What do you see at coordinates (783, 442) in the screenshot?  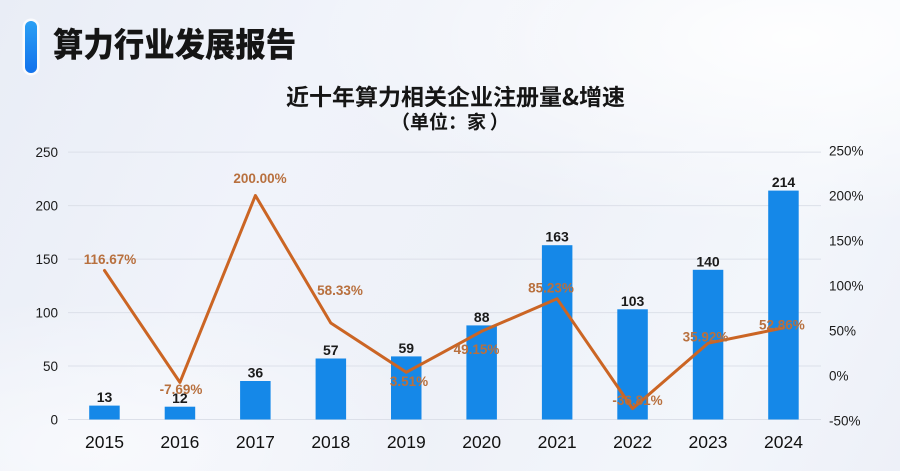 I see `svg-text: 2024` at bounding box center [783, 442].